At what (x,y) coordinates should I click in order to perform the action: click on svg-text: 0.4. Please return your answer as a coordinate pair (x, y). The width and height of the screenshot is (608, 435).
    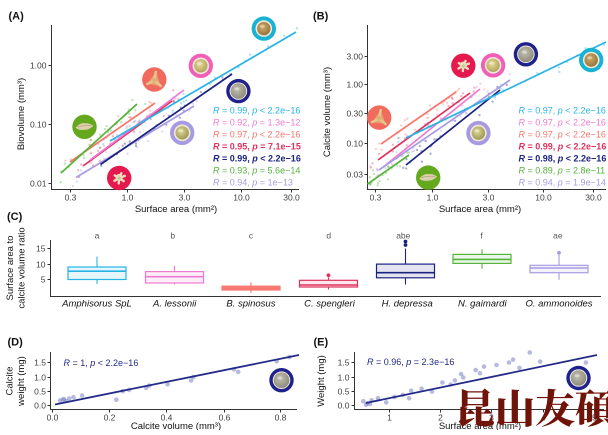
    Looking at the image, I should click on (167, 418).